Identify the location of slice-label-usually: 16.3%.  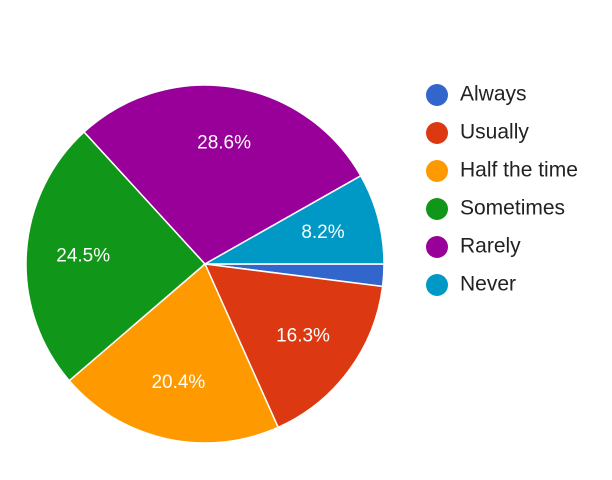
(303, 336).